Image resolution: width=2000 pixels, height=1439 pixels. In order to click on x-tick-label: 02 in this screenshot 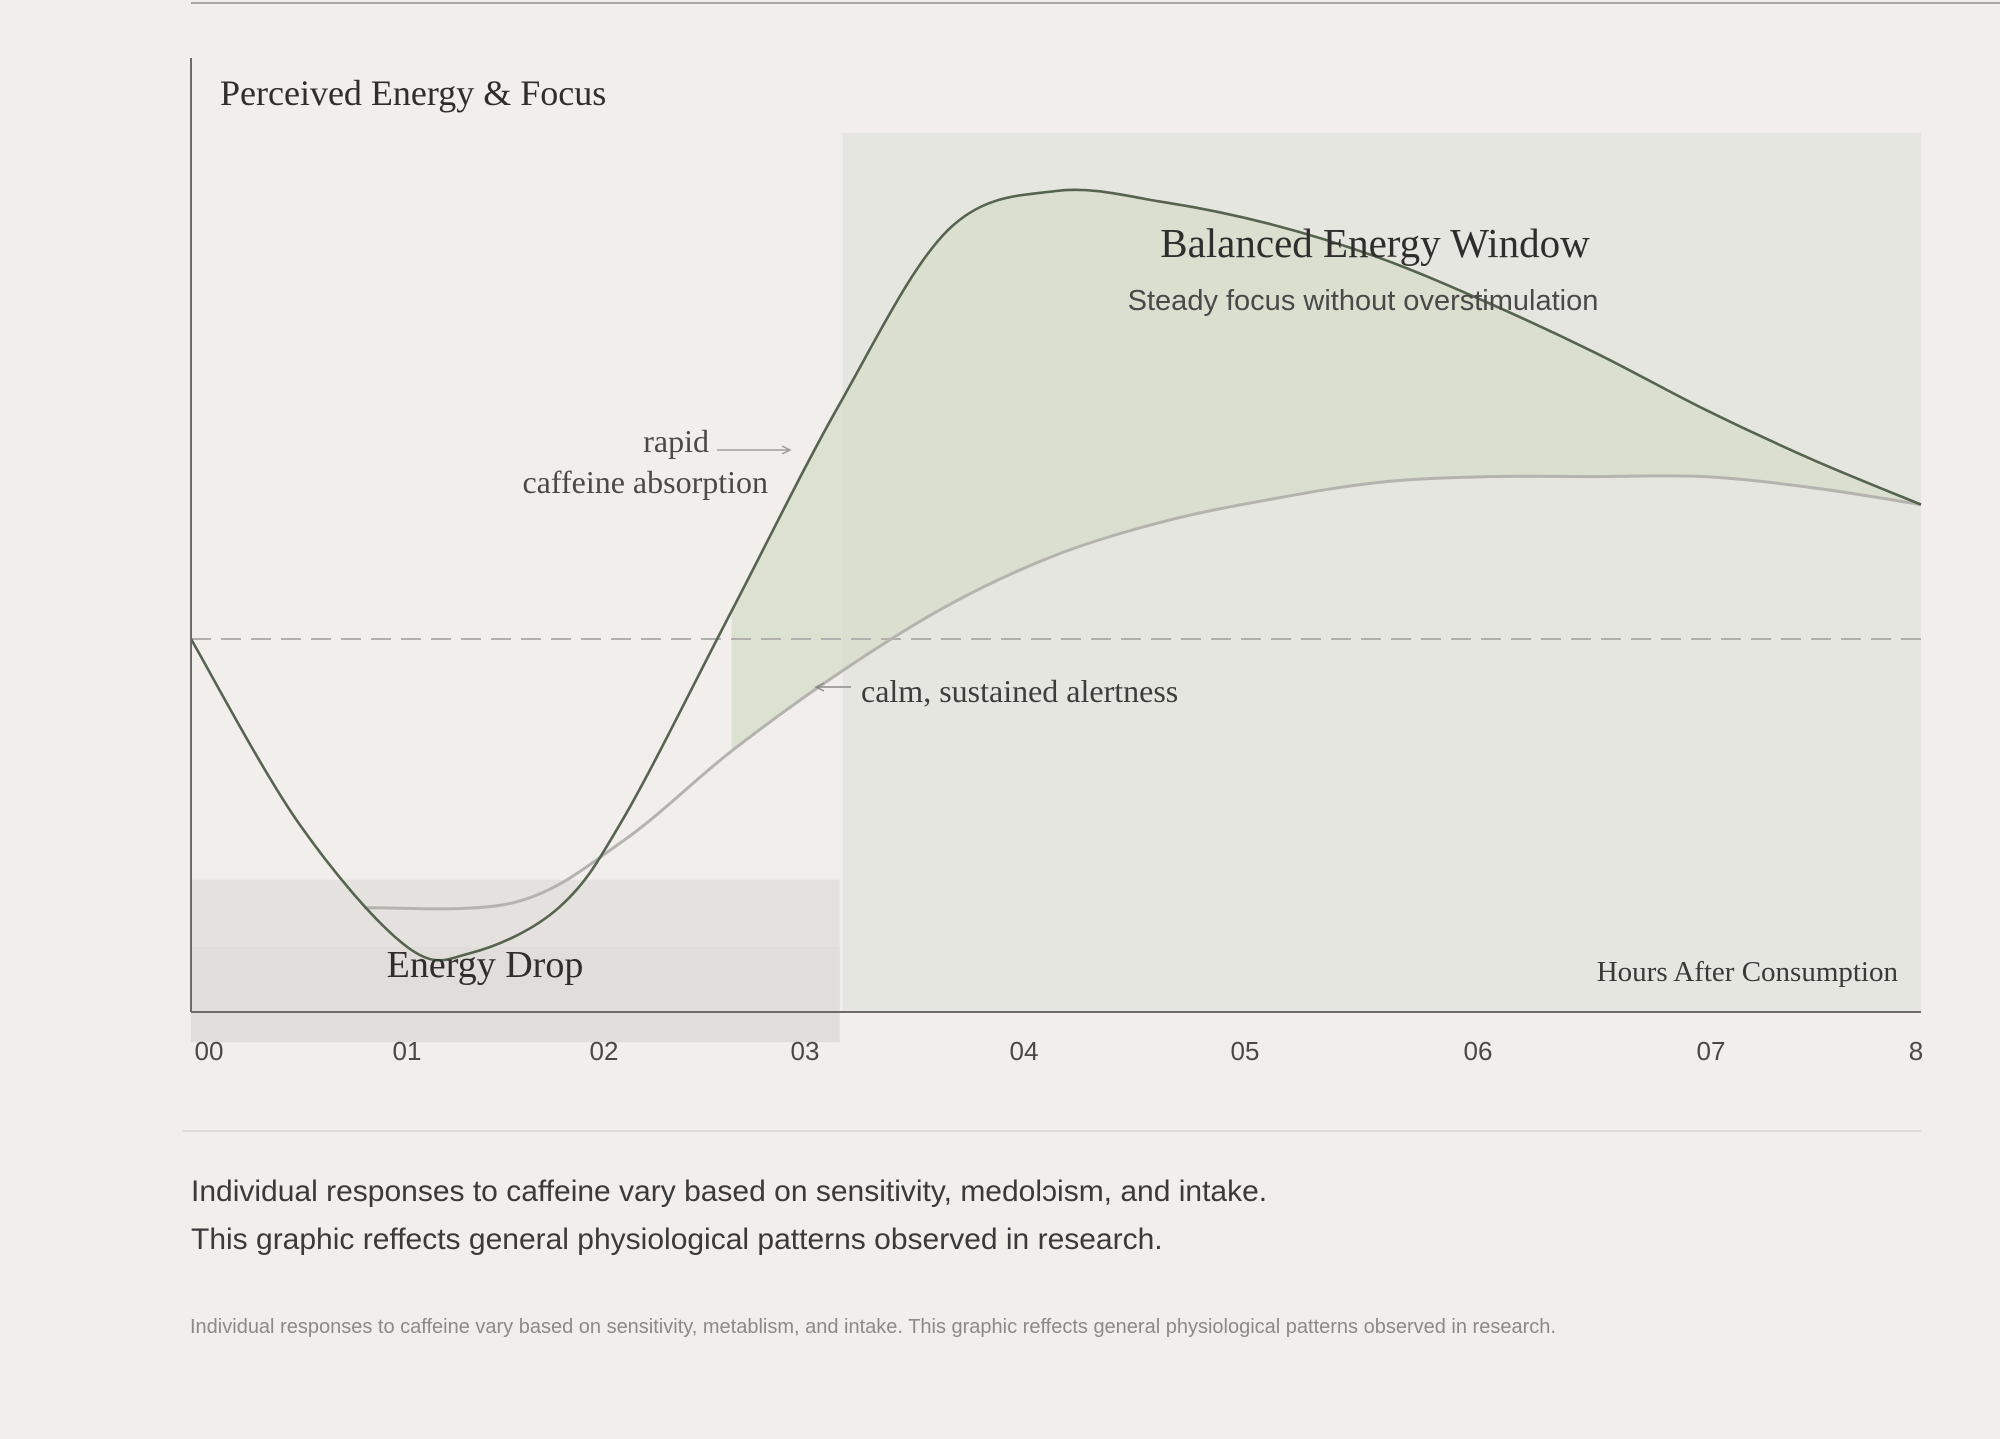, I will do `click(604, 1051)`.